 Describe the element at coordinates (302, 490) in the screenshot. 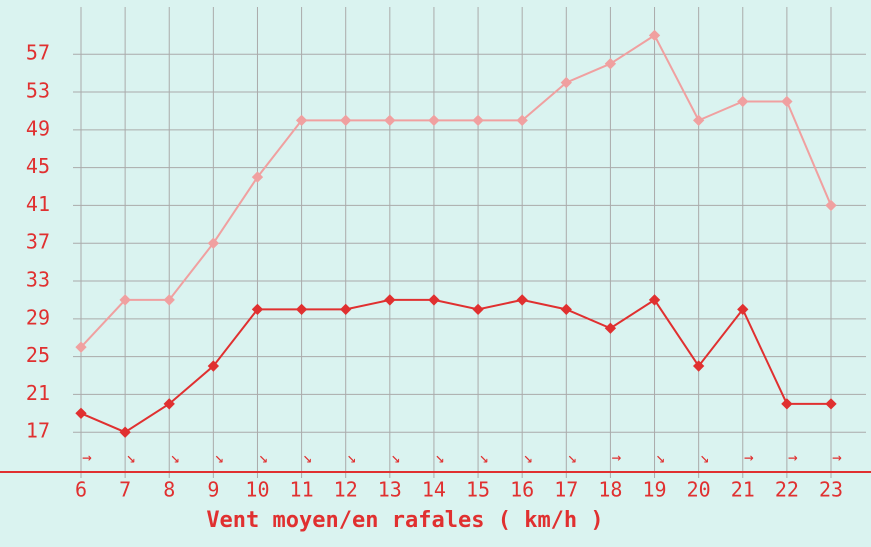

I see `x-tick-label: 11` at that location.